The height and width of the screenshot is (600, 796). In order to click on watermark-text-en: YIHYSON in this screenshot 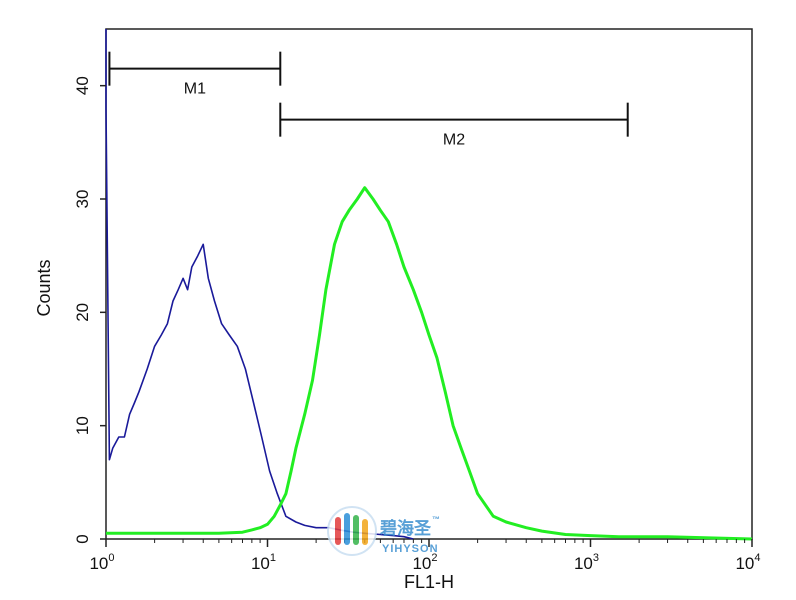, I will do `click(410, 549)`.